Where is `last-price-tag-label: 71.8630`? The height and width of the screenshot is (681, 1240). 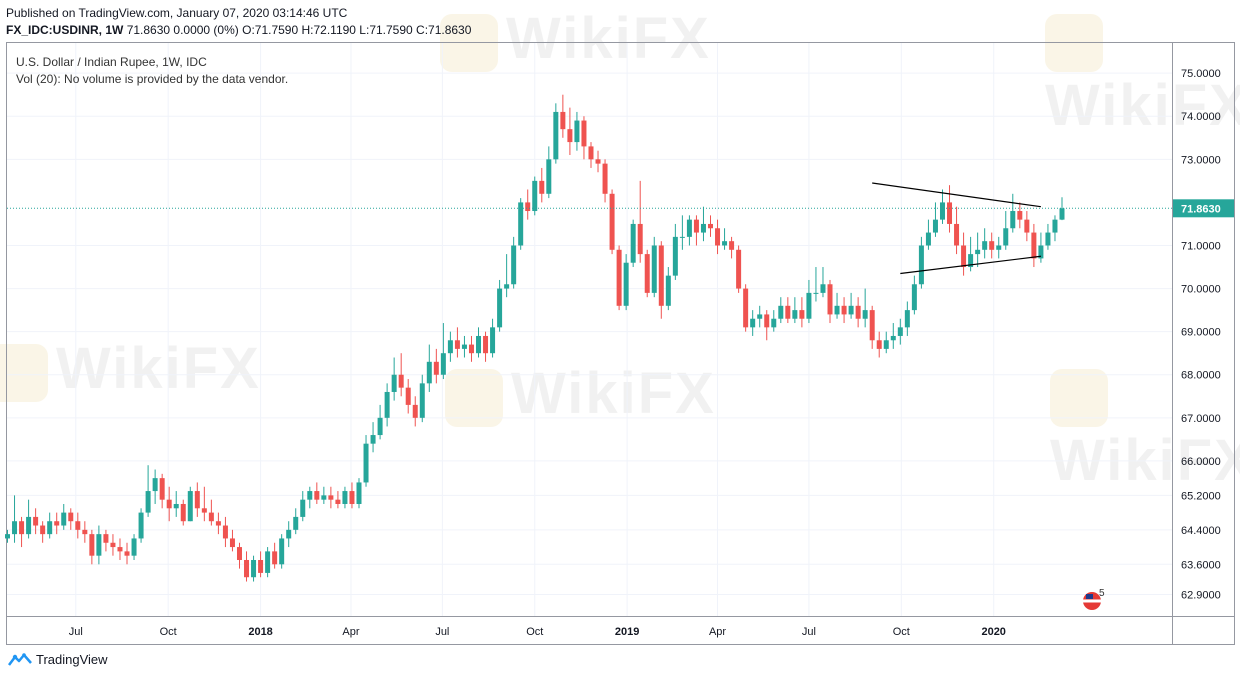
last-price-tag-label: 71.8630 is located at coordinates (1201, 209).